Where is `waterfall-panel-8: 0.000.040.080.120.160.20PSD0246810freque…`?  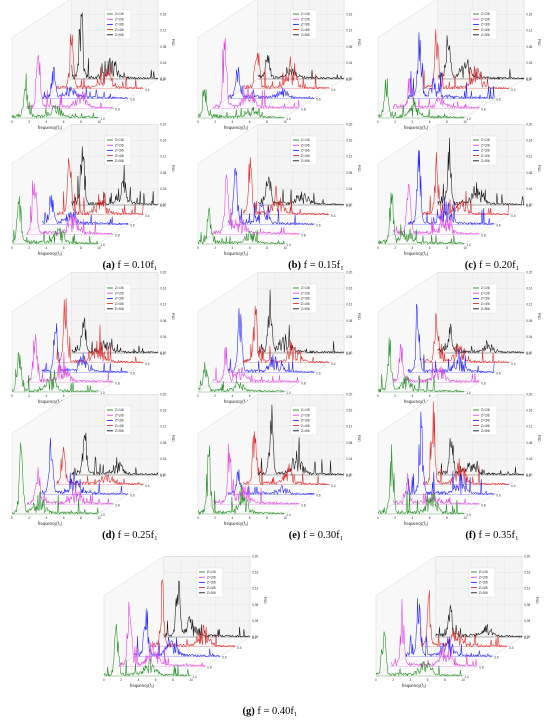 waterfall-panel-8: 0.000.040.080.120.160.20PSD0246810freque… is located at coordinates (279, 337).